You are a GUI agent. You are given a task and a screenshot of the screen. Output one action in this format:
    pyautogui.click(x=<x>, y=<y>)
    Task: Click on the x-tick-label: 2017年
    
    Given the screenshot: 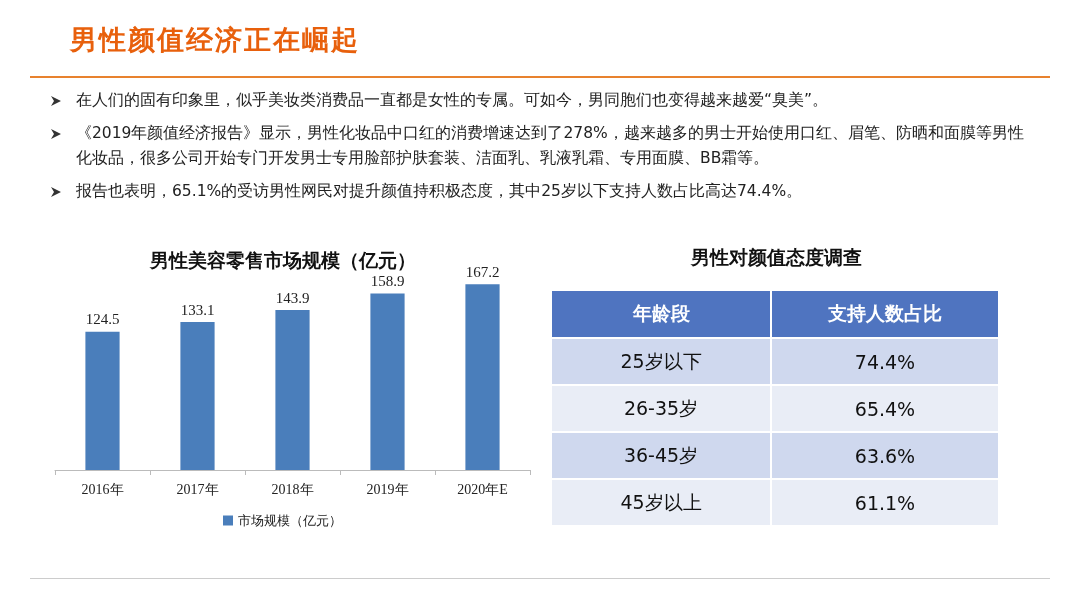 What is the action you would take?
    pyautogui.click(x=197, y=489)
    